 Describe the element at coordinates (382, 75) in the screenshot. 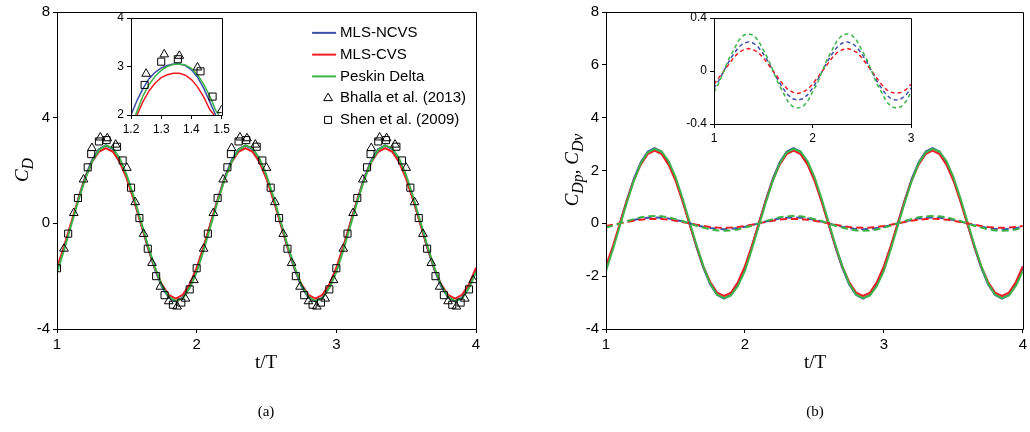

I see `legend-label: Peskin Delta` at that location.